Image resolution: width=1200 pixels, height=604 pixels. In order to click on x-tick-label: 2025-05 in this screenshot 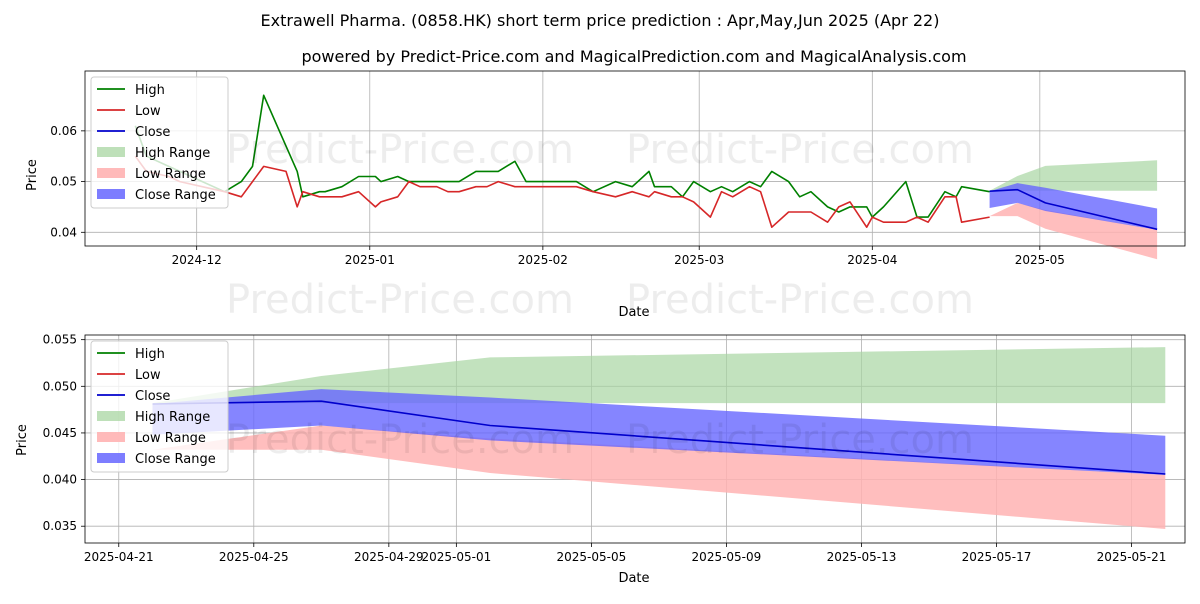, I will do `click(1040, 260)`.